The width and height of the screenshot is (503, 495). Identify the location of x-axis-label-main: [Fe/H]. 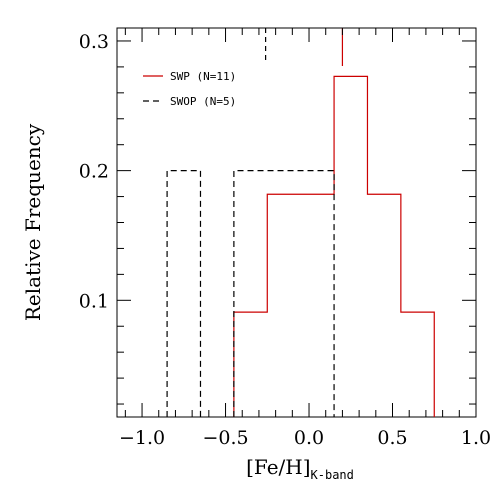
(278, 467).